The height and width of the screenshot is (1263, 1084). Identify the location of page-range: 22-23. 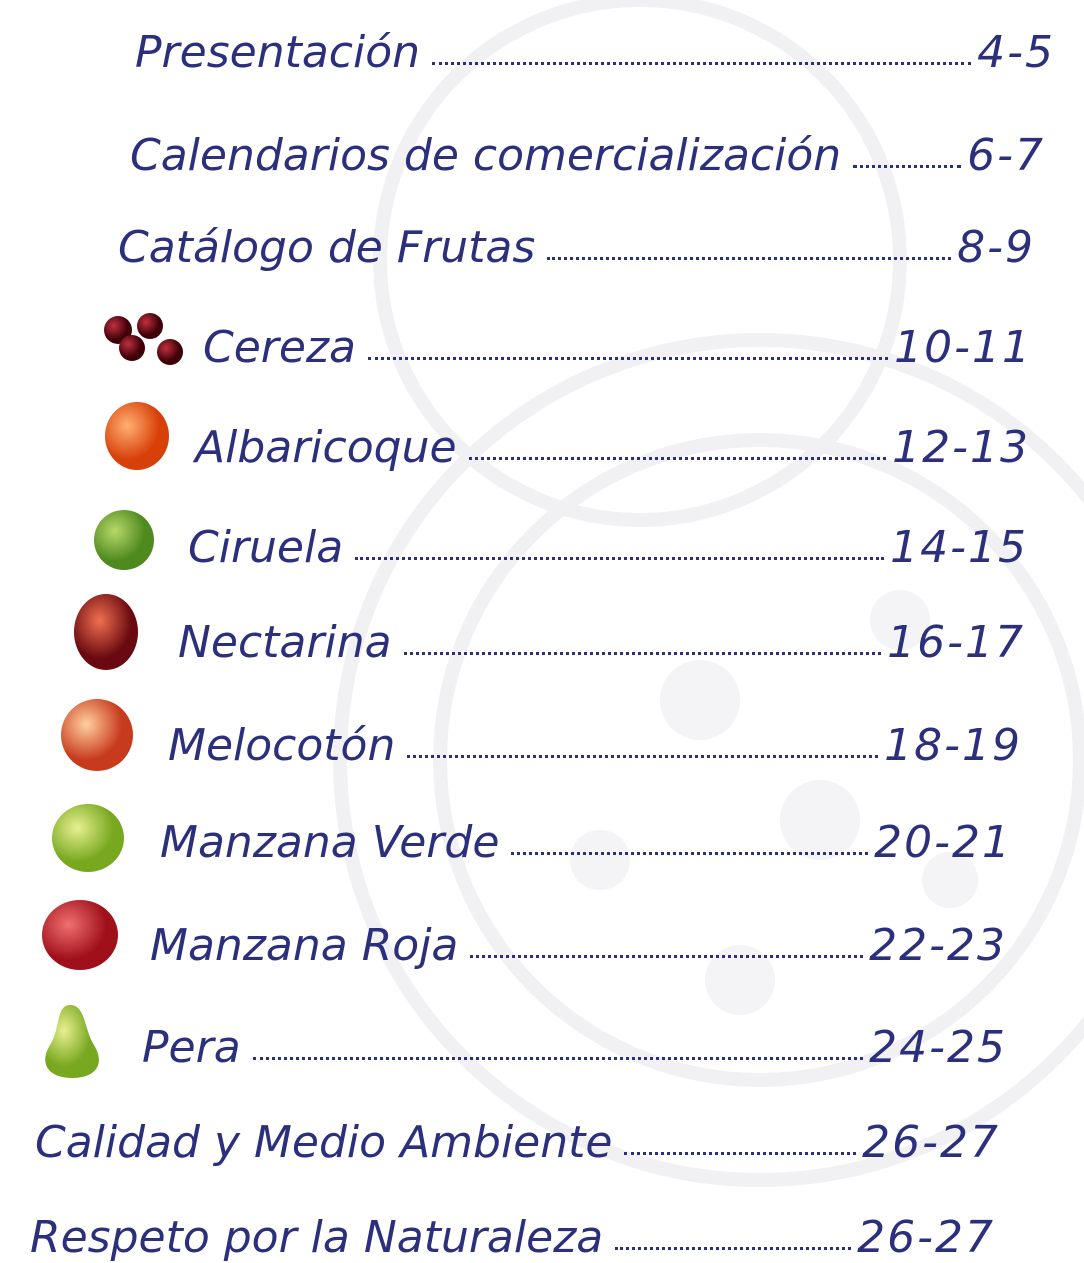
(938, 945).